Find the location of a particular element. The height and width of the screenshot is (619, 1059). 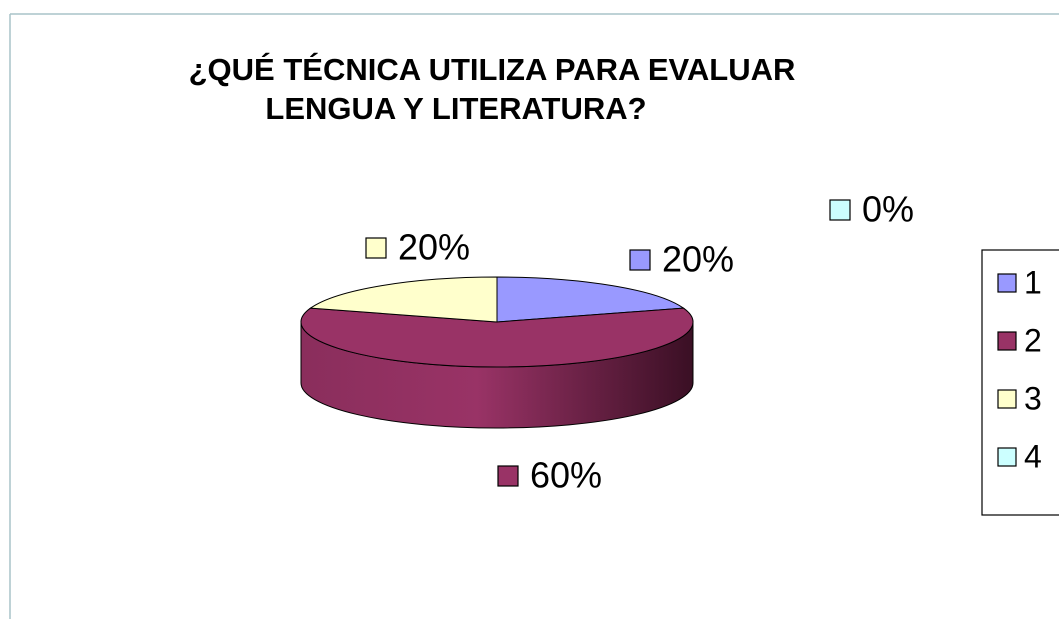

data-label: 60% is located at coordinates (566, 475).